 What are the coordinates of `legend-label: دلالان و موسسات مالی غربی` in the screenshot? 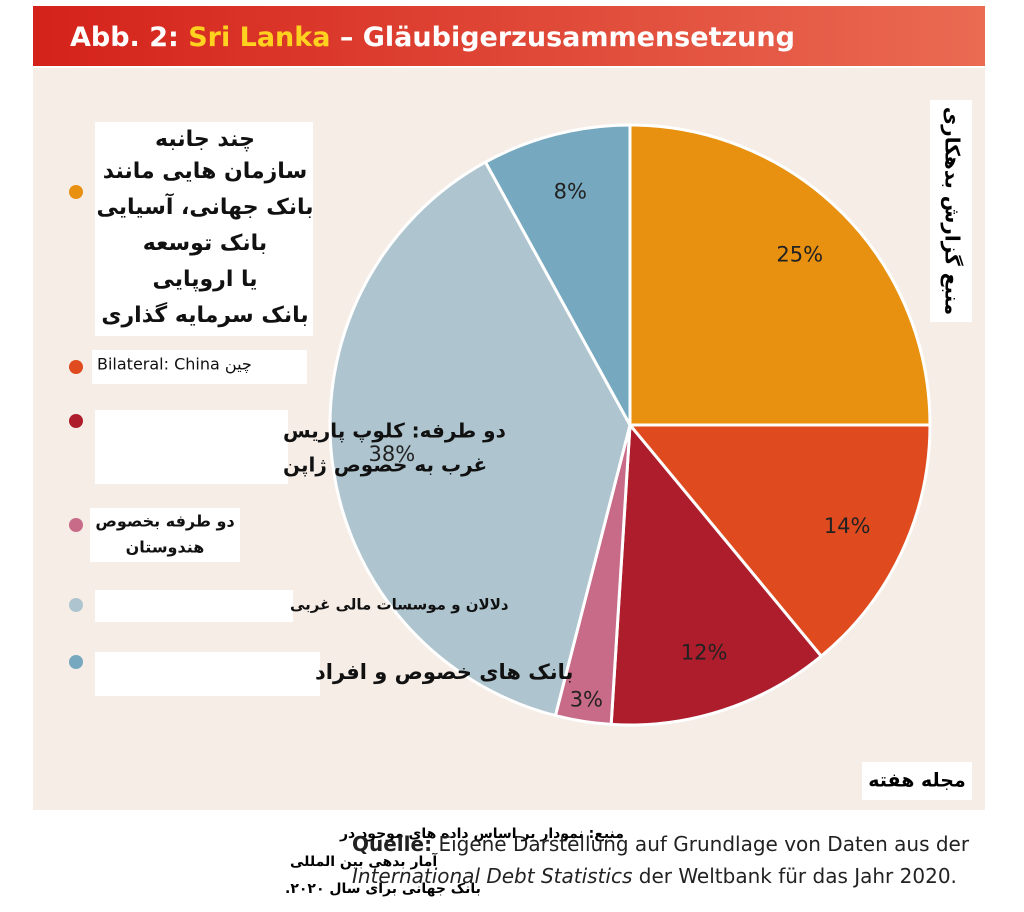 It's located at (399, 605).